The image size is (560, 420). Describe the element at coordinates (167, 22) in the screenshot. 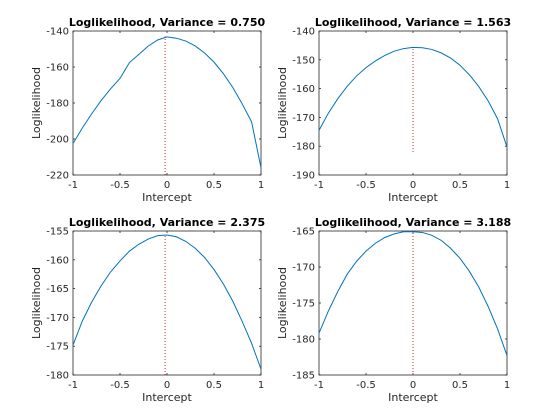

I see `subplot-title: Loglikelihood, Variance = 0.750` at that location.